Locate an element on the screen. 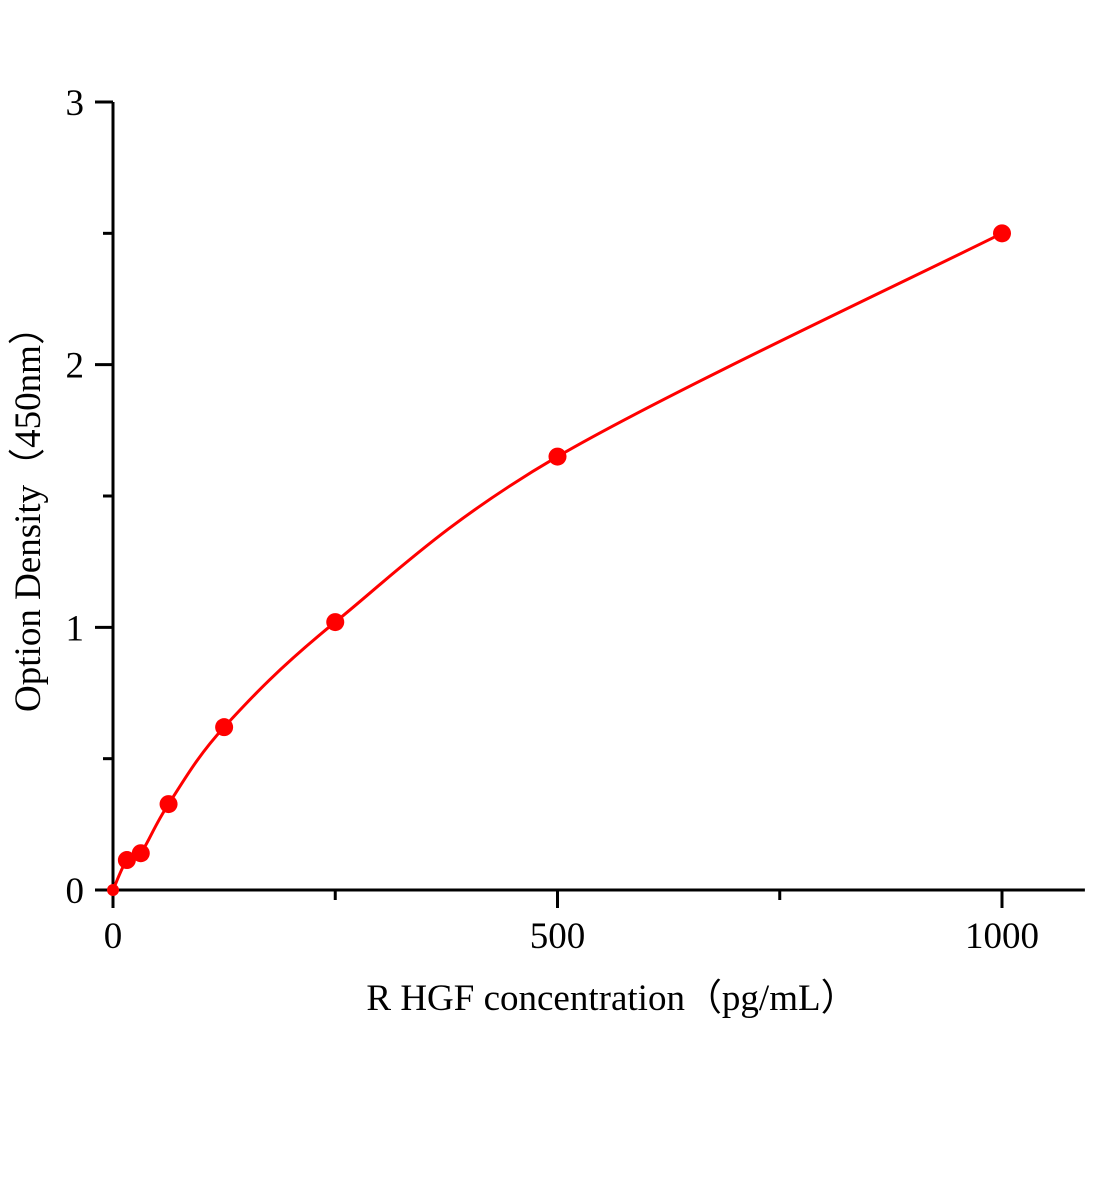 Image resolution: width=1104 pixels, height=1200 pixels. y-axis-label: Option Density（450nm） is located at coordinates (28, 510).